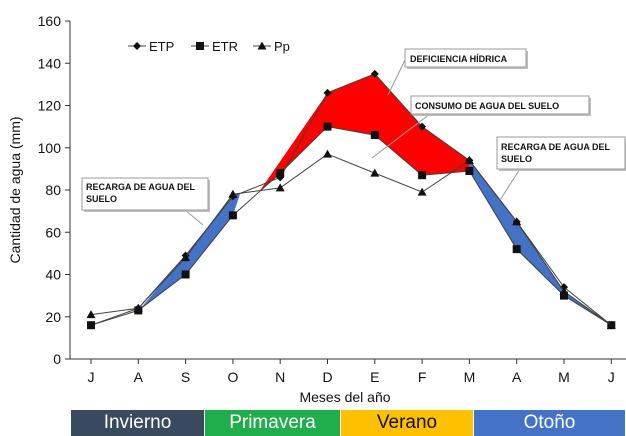  I want to click on callout-2: CONSUMO DE AGUA DEL SUELO, so click(481, 127).